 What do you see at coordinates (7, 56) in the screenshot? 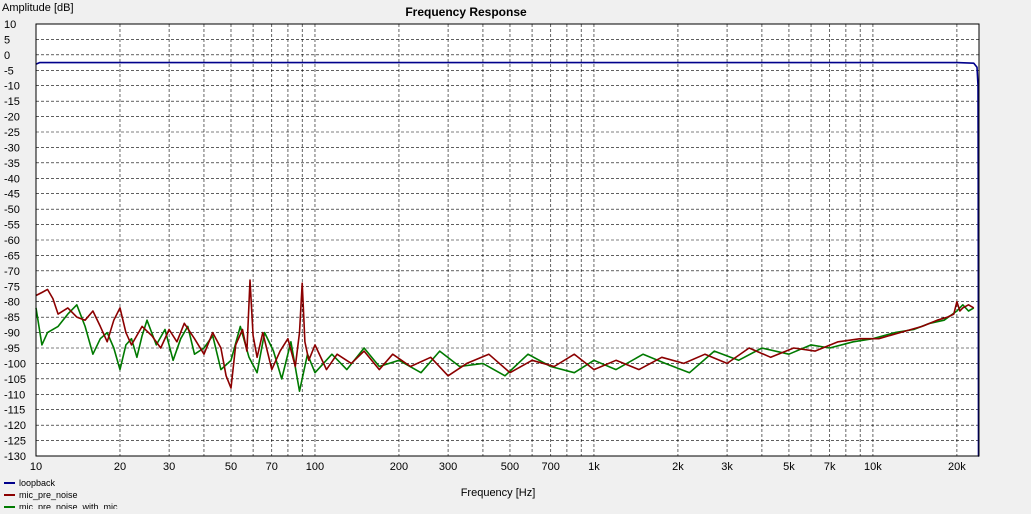
I see `y-tick-label: 0` at bounding box center [7, 56].